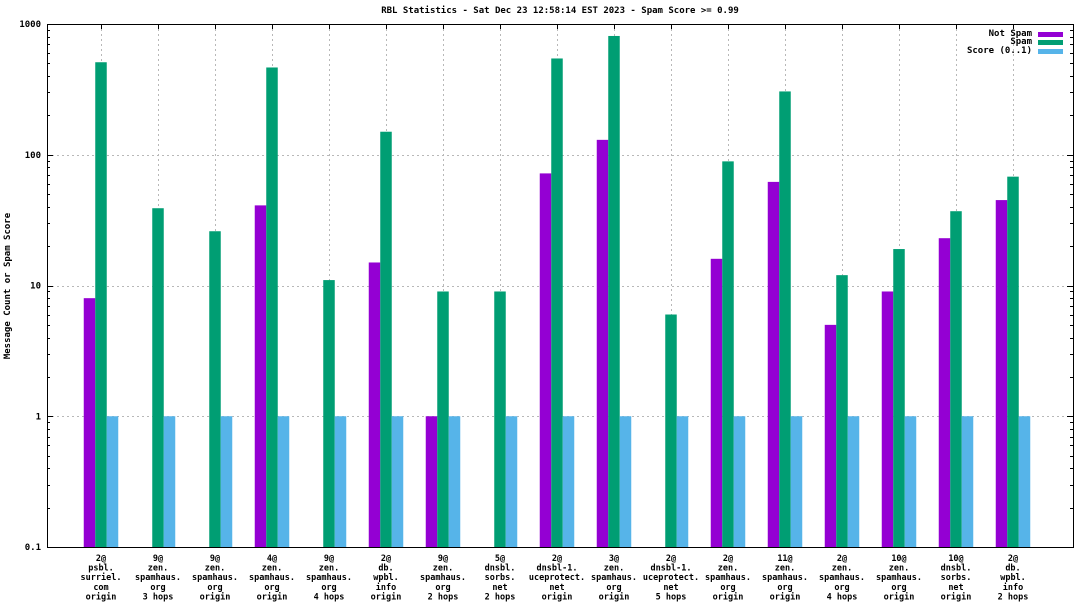  I want to click on x-ticks-top, so click(557, 26).